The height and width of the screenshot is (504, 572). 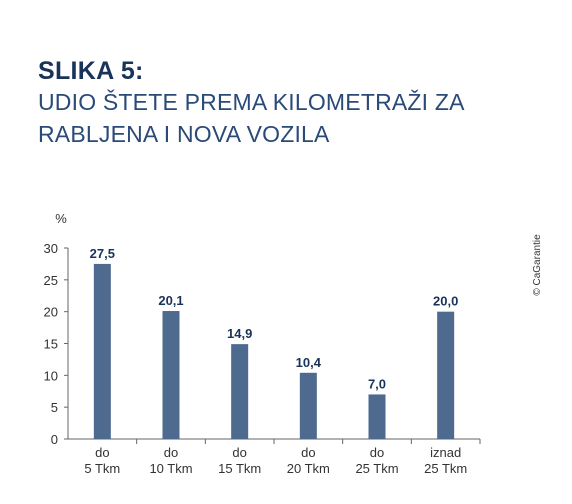 What do you see at coordinates (54, 439) in the screenshot?
I see `y-tick-label: 0` at bounding box center [54, 439].